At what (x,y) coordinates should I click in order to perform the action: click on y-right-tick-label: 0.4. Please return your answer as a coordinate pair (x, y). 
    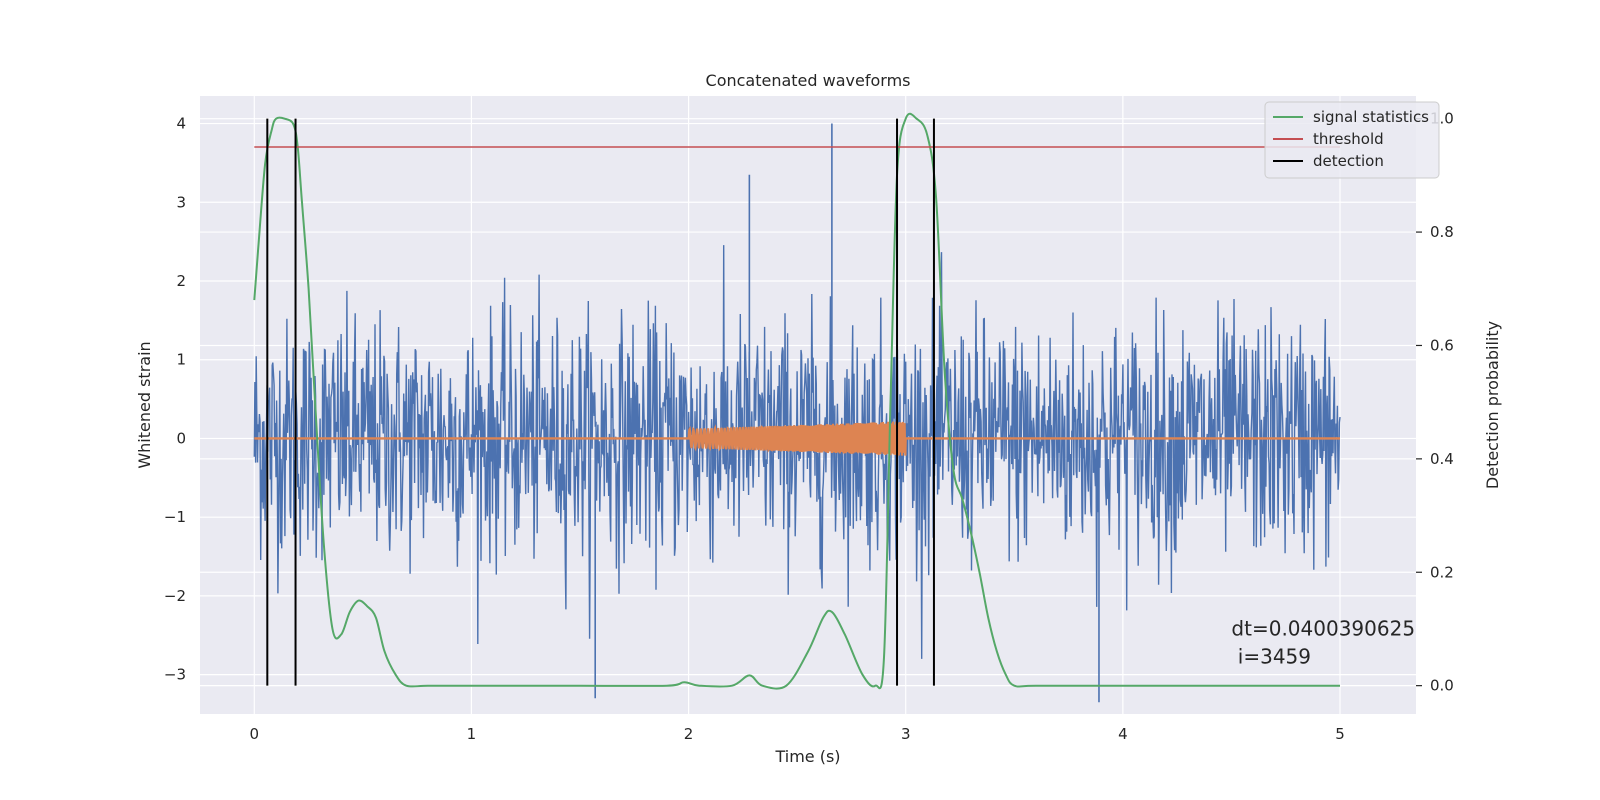
    Looking at the image, I should click on (1442, 459).